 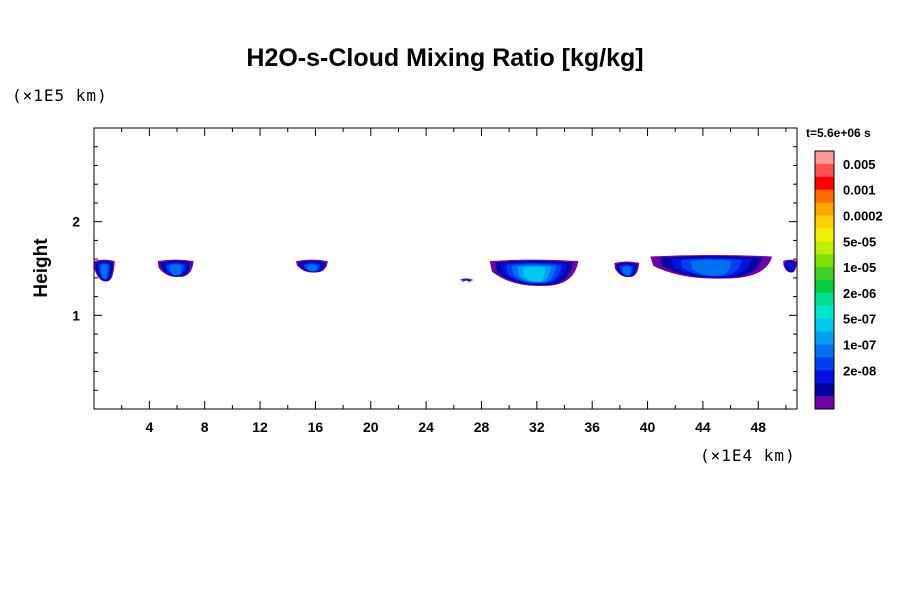 What do you see at coordinates (748, 455) in the screenshot?
I see `x-axis-unit: (×1E4 km)` at bounding box center [748, 455].